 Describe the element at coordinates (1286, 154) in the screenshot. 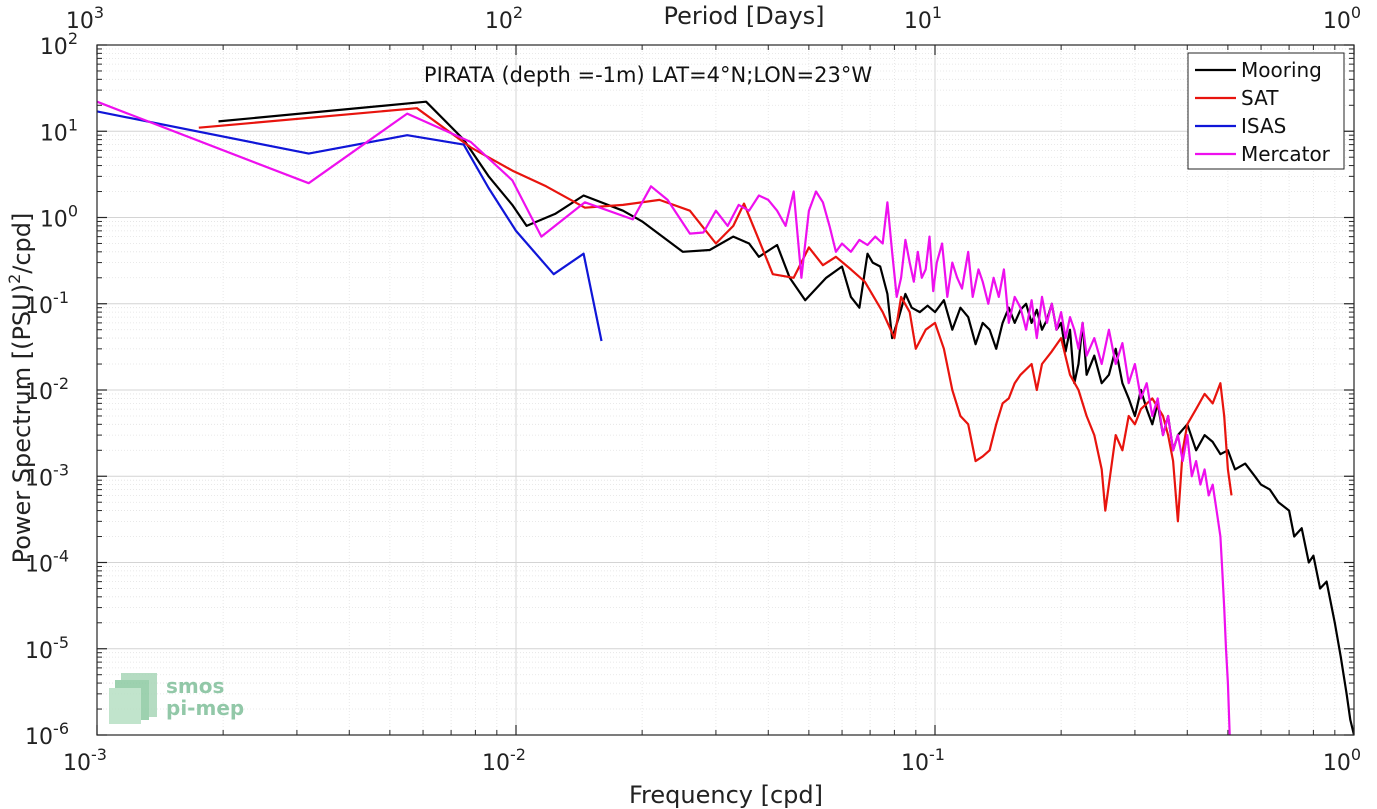

I see `legend-label-mercator: Mercator` at that location.